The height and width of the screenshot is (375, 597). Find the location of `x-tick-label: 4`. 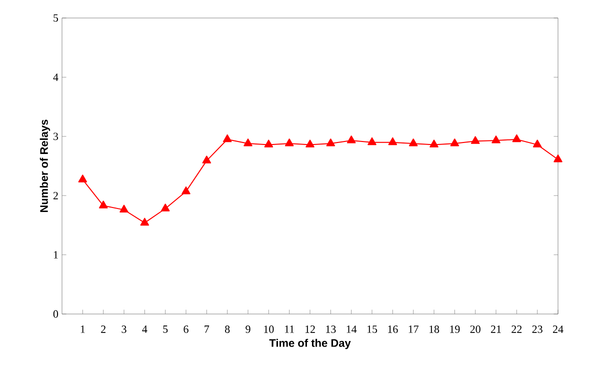

x-tick-label: 4 is located at coordinates (145, 329).